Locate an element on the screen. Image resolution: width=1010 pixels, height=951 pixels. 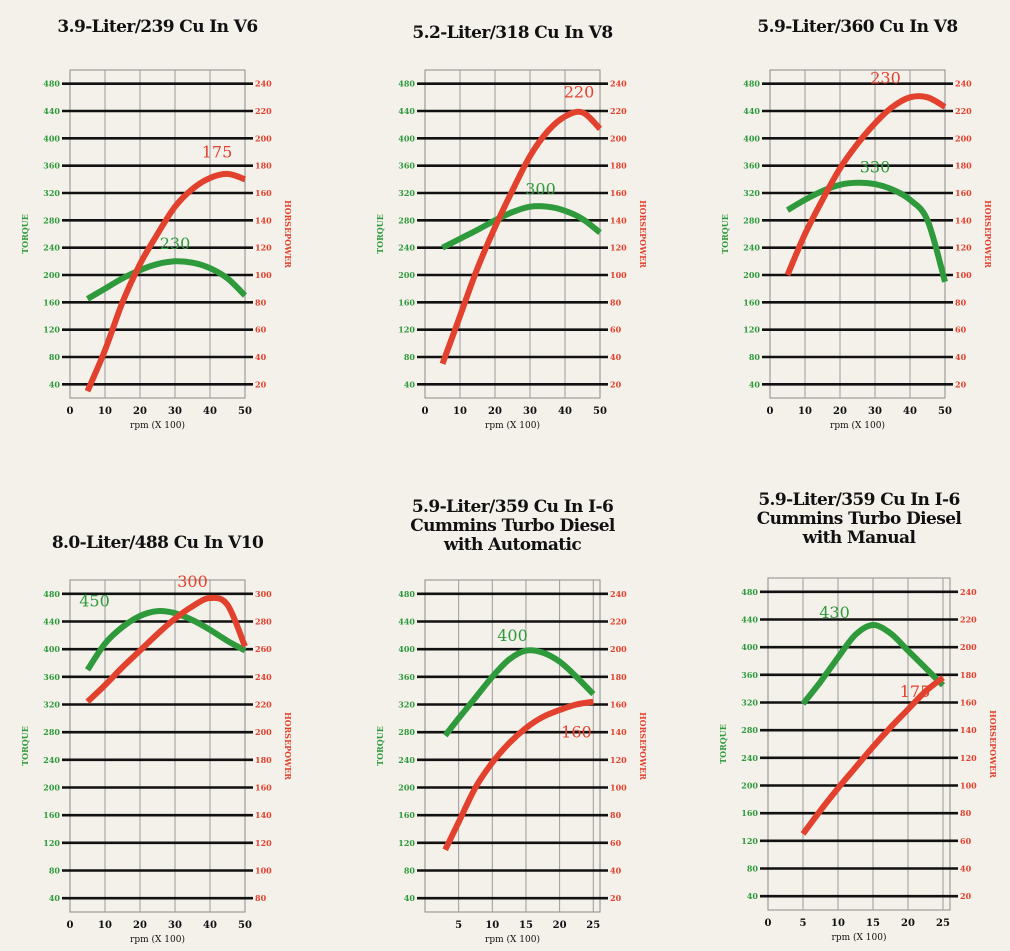
torque-peak-label: 430 is located at coordinates (834, 612).